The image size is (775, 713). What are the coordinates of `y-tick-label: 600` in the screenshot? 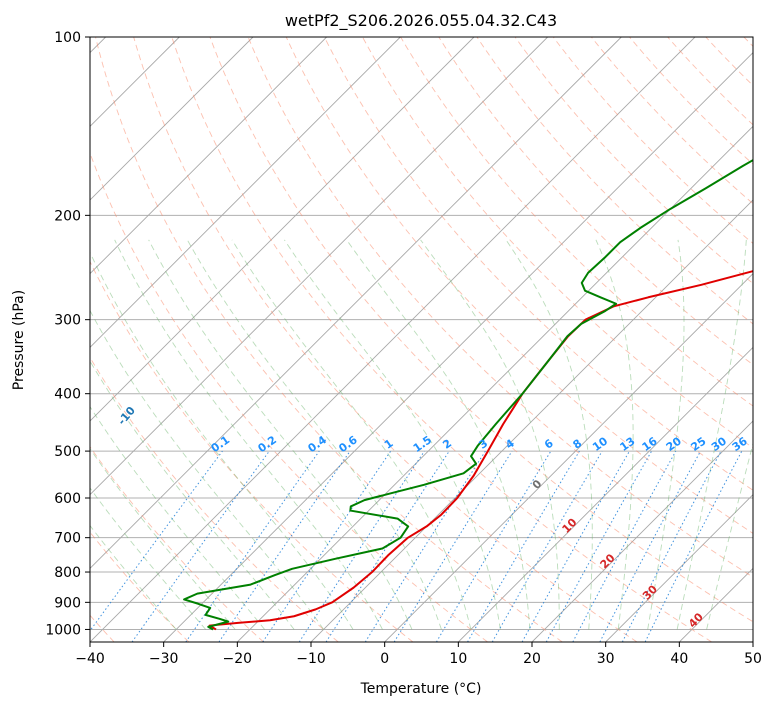 It's located at (67, 499).